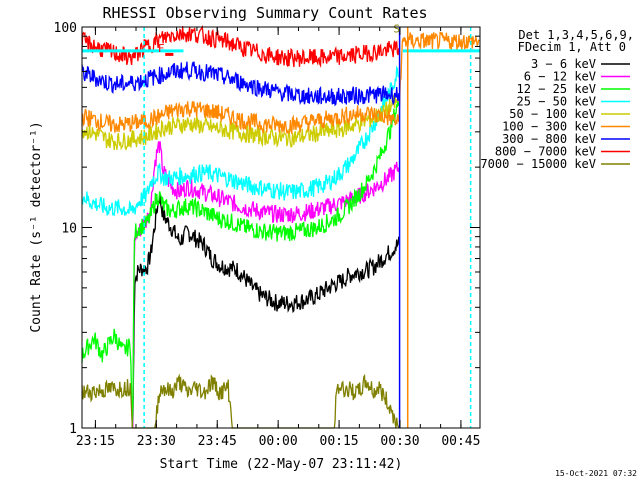  I want to click on series-300-800-kev, so click(240, 84).